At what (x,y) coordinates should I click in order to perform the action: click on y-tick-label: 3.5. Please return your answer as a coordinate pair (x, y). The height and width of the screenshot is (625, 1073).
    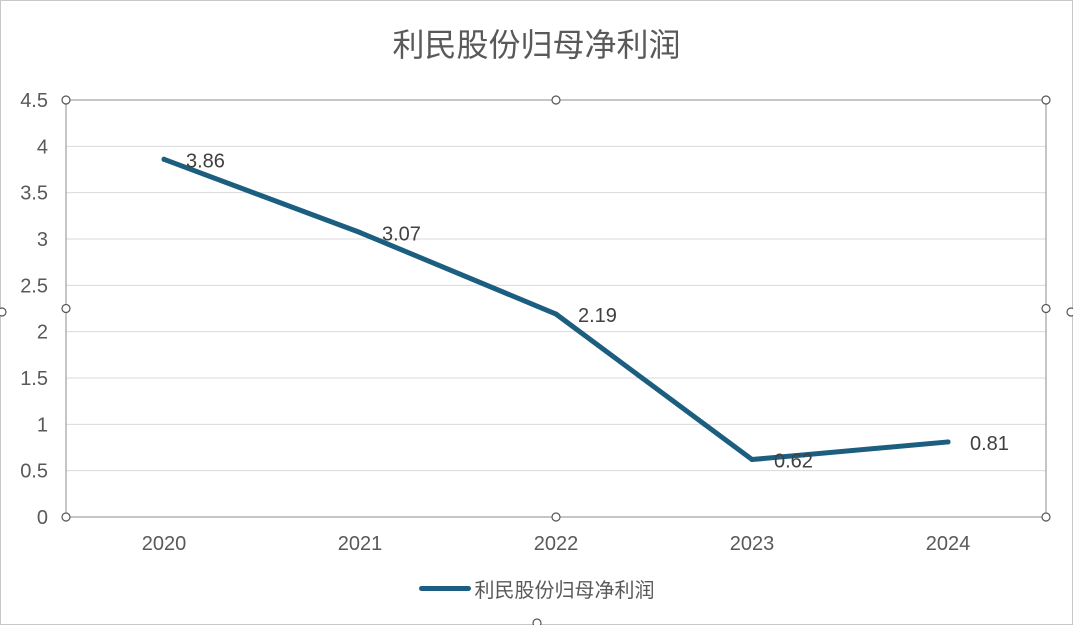
    Looking at the image, I should click on (34, 194).